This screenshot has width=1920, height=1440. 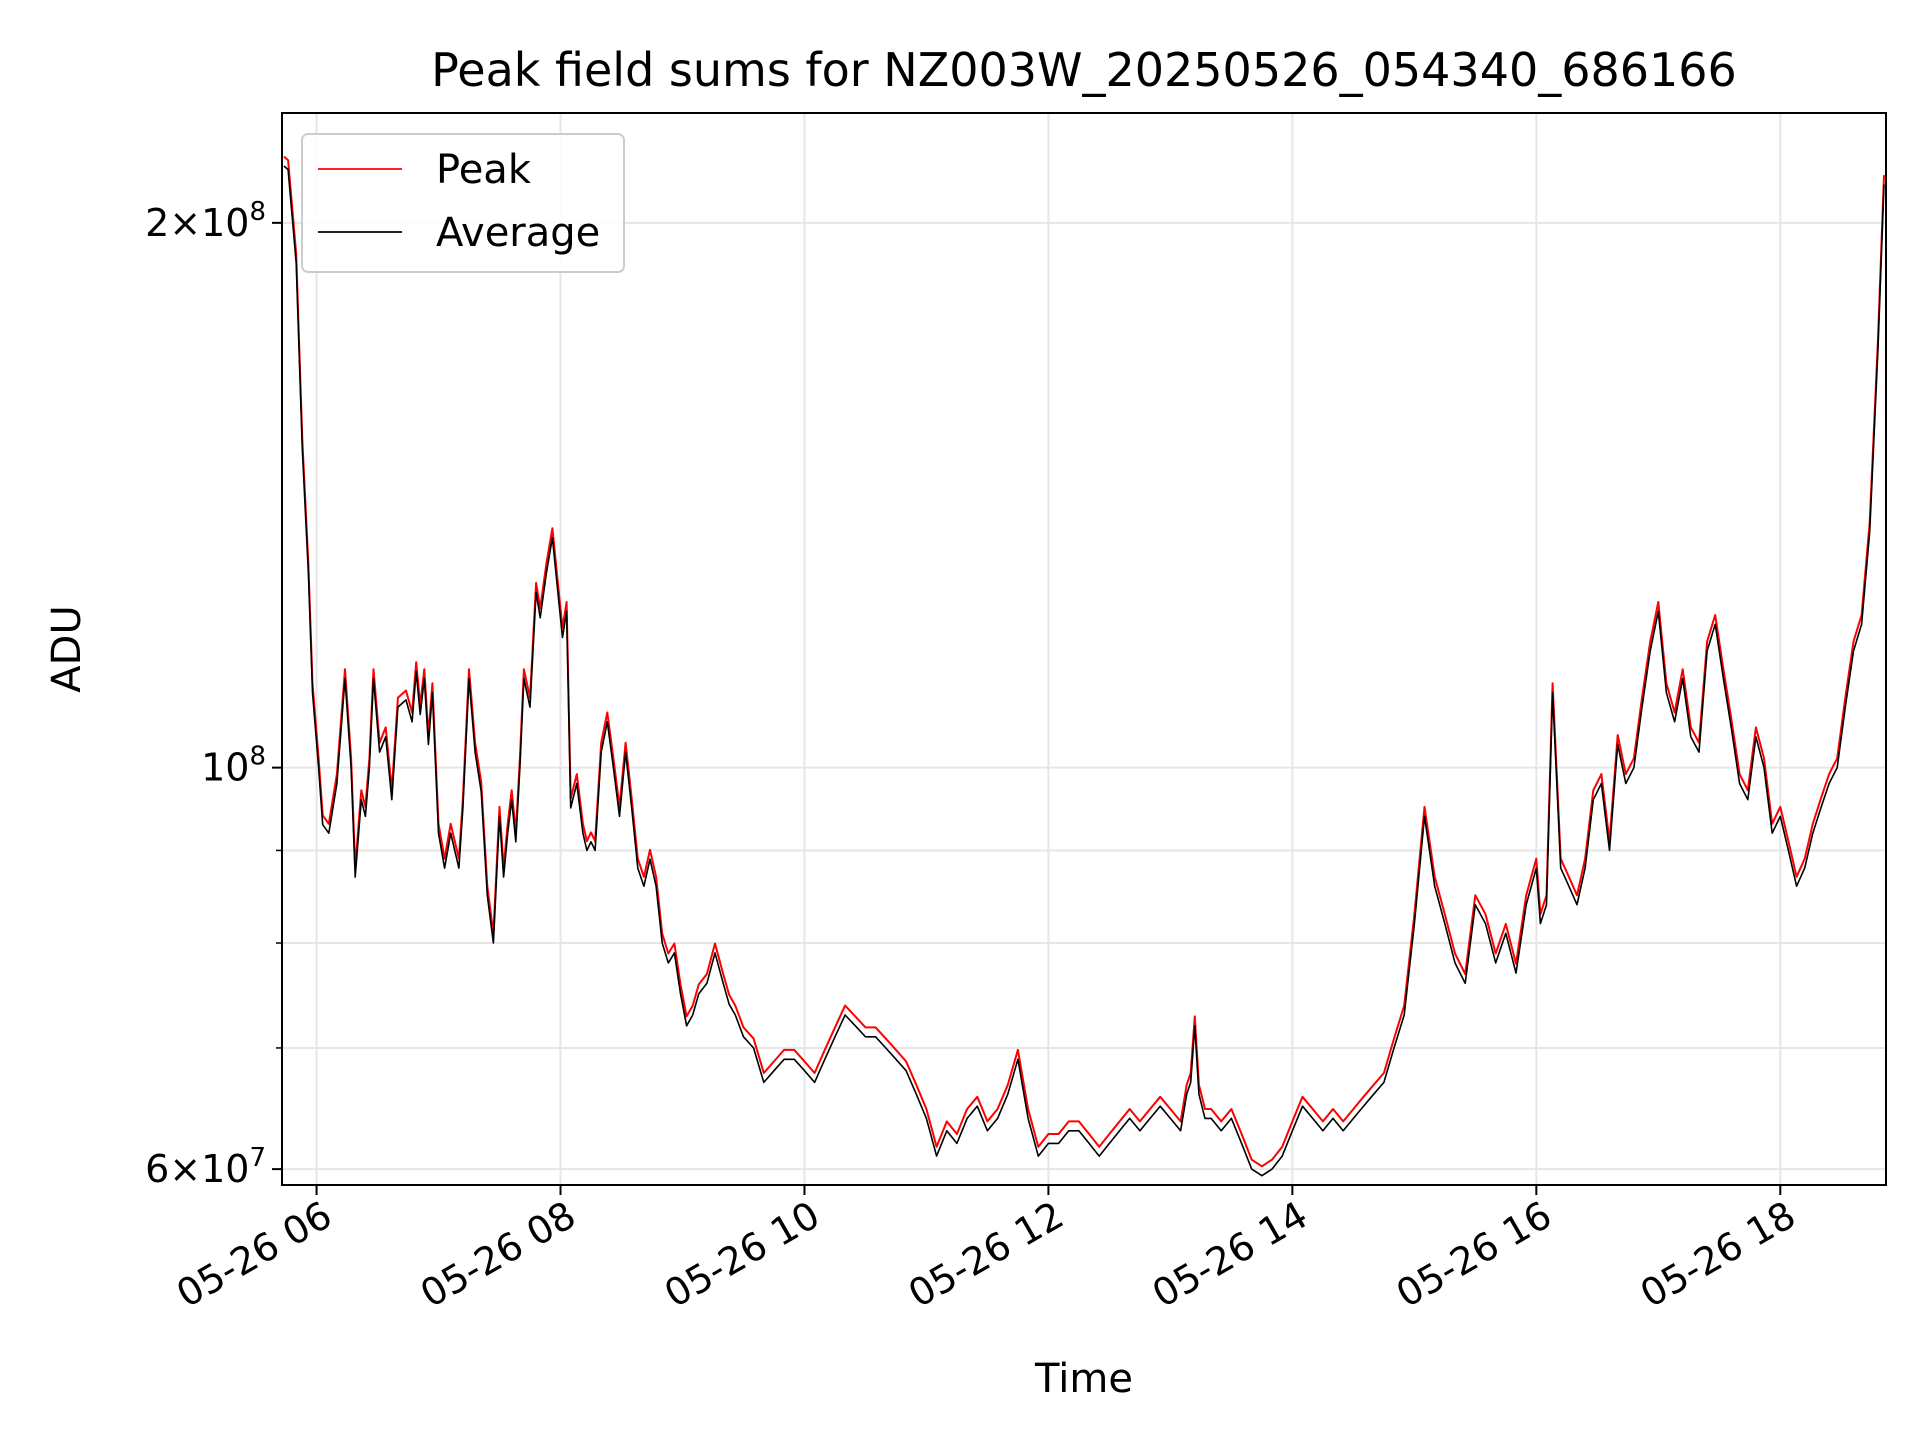 What do you see at coordinates (205, 1167) in the screenshot?
I see `y-tick-label: 6×107` at bounding box center [205, 1167].